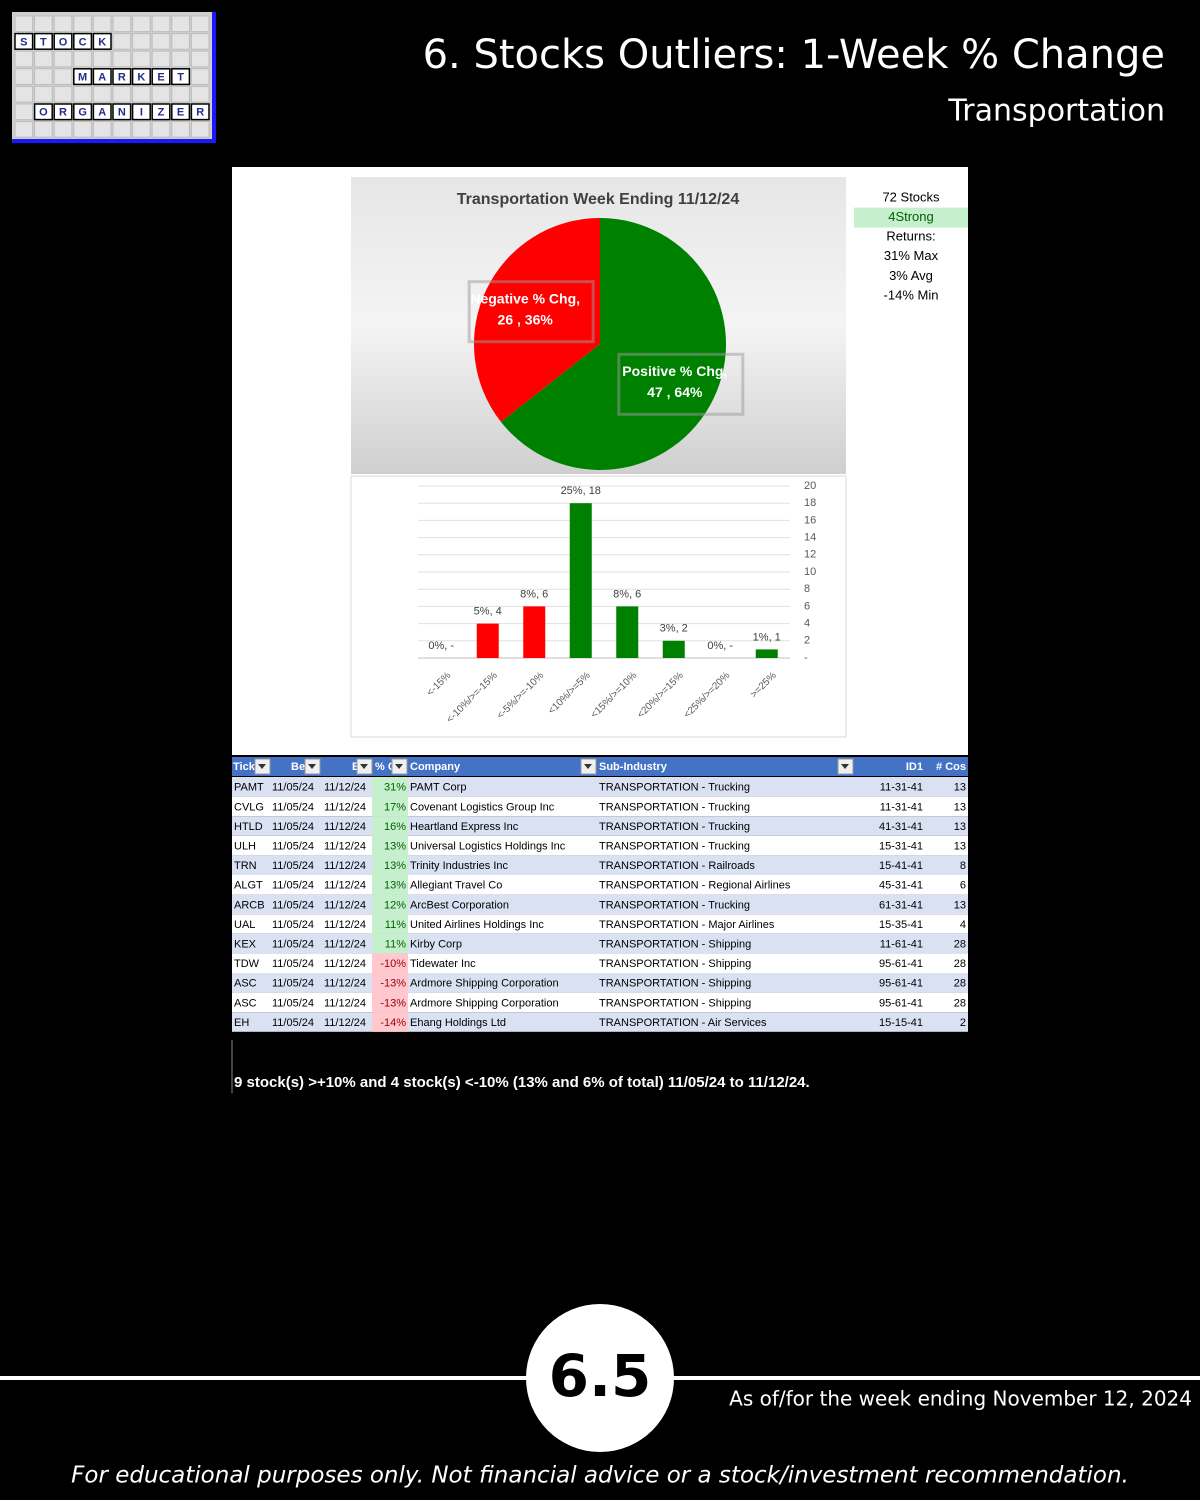 This screenshot has width=1200, height=1500. I want to click on pie-slice, so click(613, 344).